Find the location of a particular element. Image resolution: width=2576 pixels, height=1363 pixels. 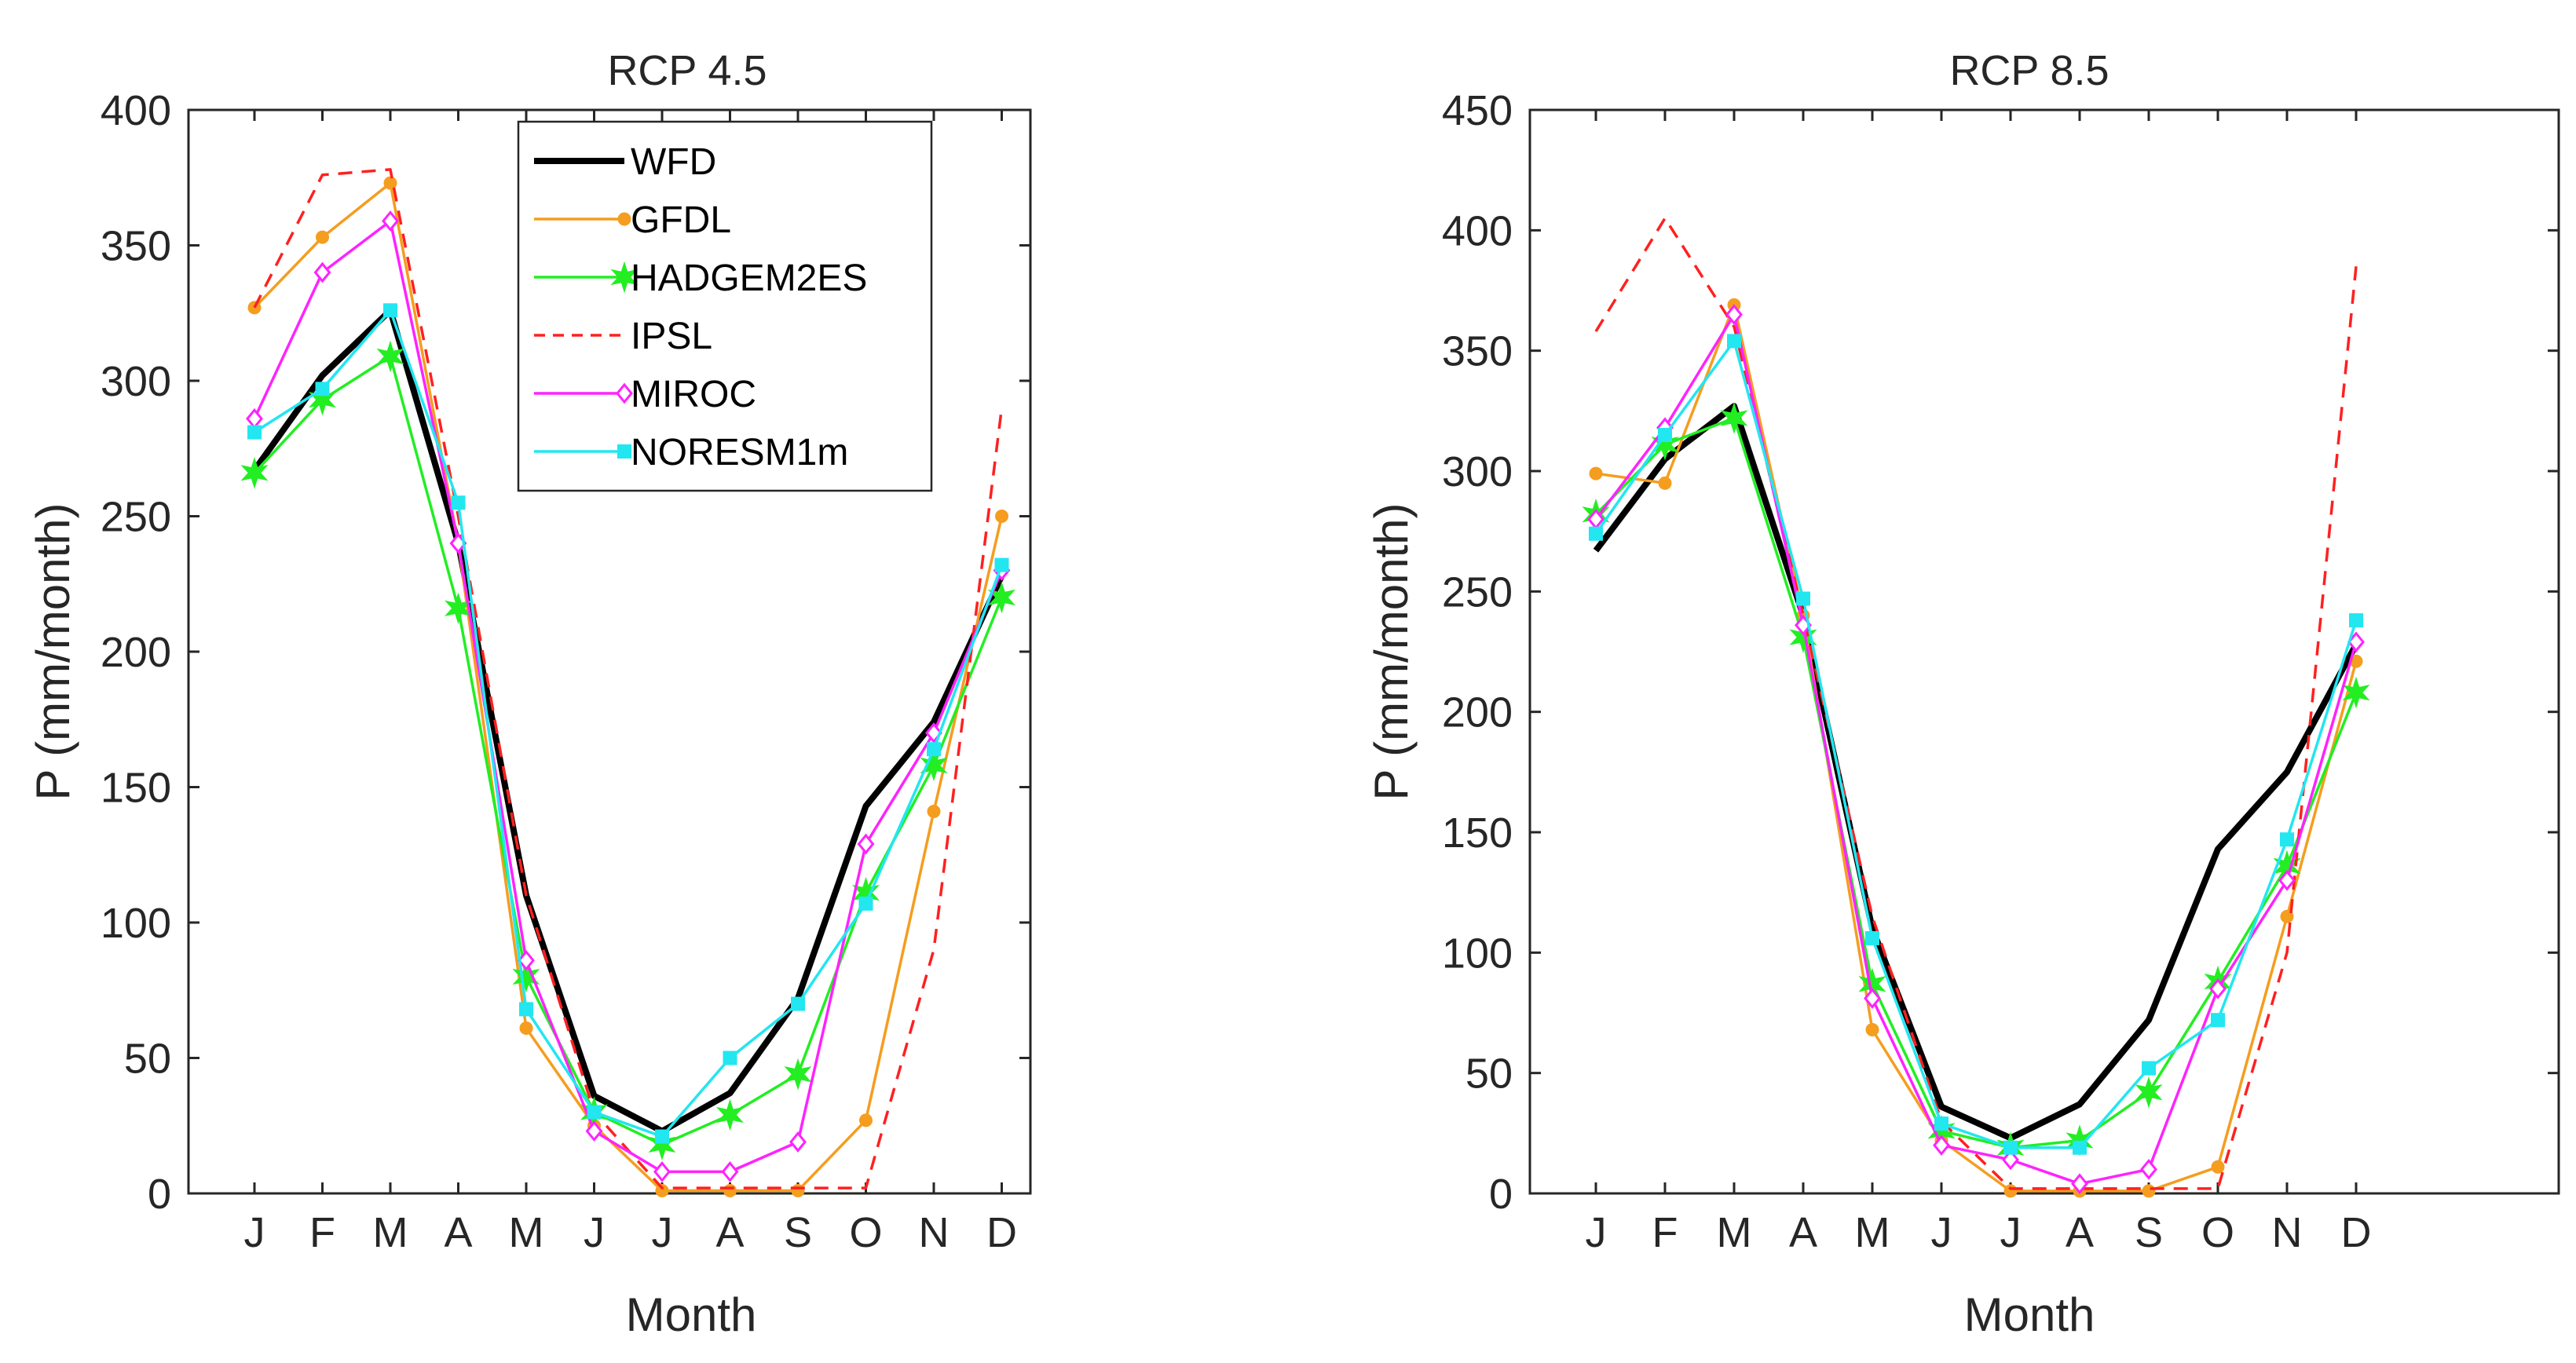

legend-label: MIROC is located at coordinates (694, 394).